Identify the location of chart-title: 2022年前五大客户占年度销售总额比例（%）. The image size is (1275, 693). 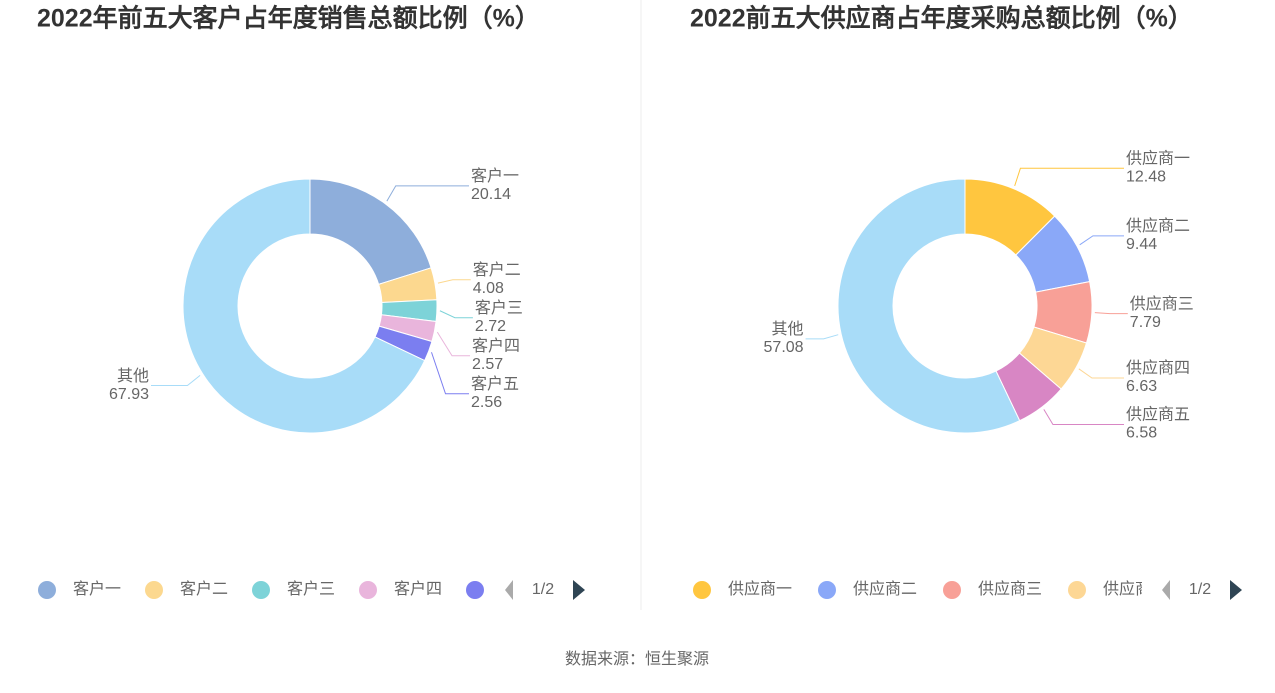
(288, 18).